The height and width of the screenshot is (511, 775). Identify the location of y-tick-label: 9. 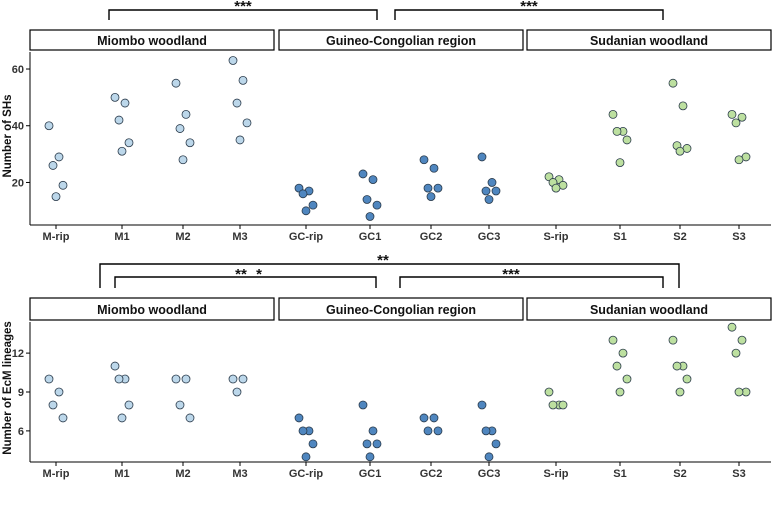
(21, 393).